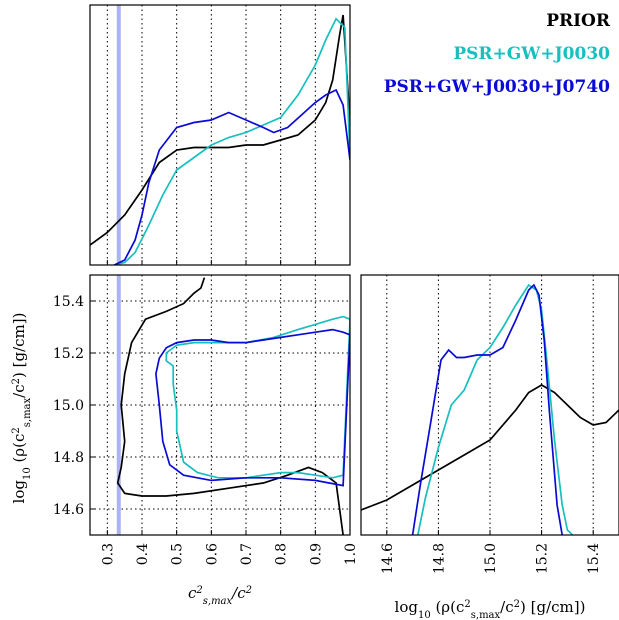 This screenshot has height=620, width=619. Describe the element at coordinates (178, 554) in the screenshot. I see `x-tick-label: 0.5` at that location.